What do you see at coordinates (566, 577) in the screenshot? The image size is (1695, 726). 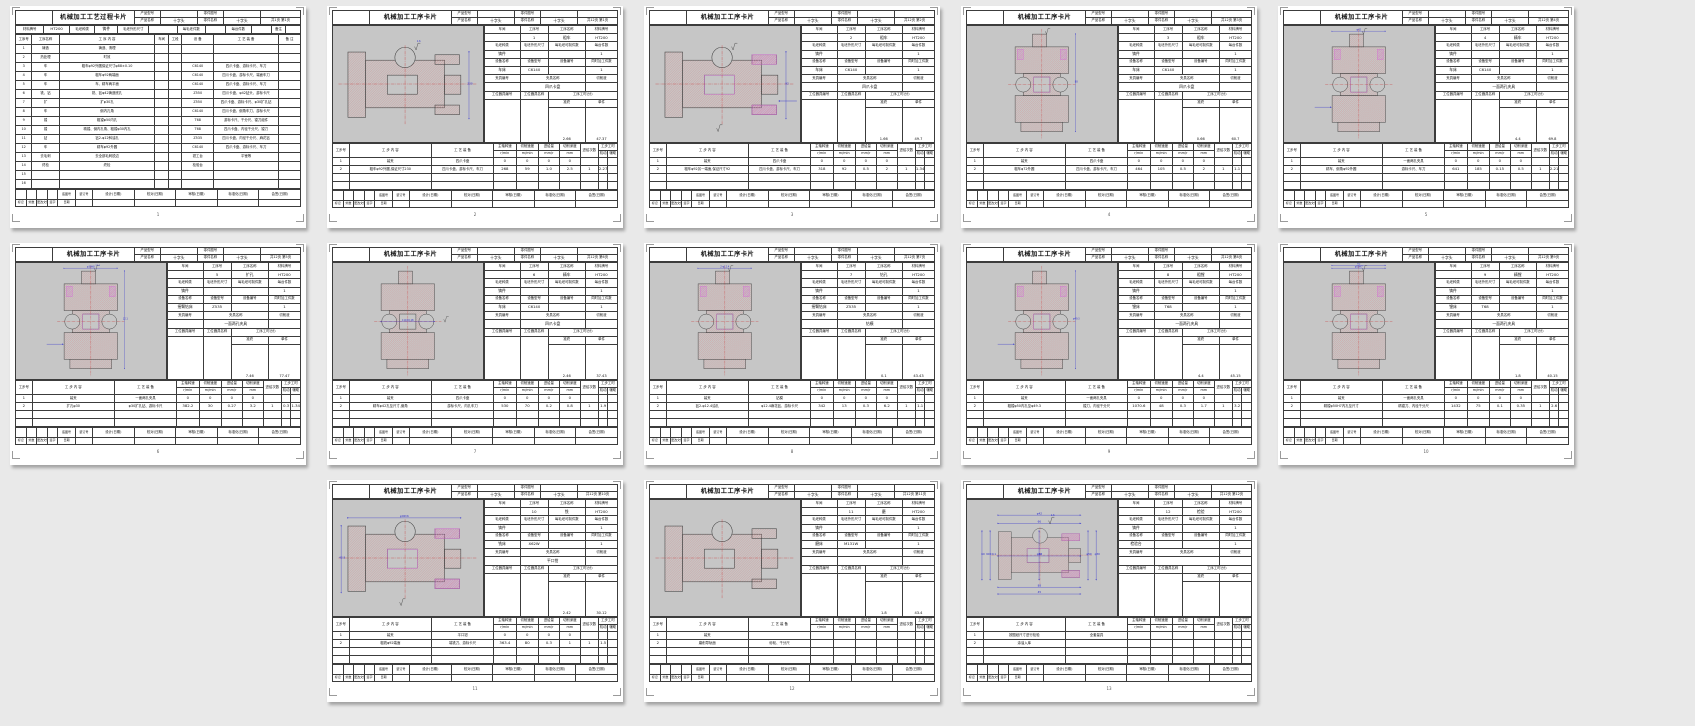 I see `prep-time-label: 准终` at bounding box center [566, 577].